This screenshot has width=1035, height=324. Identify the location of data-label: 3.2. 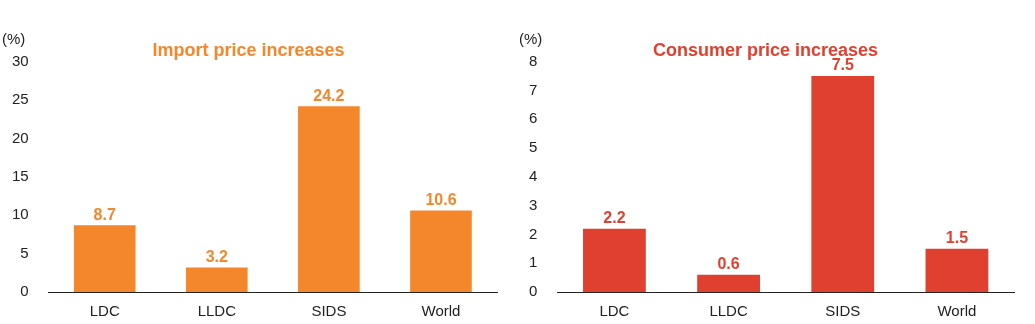
(217, 256).